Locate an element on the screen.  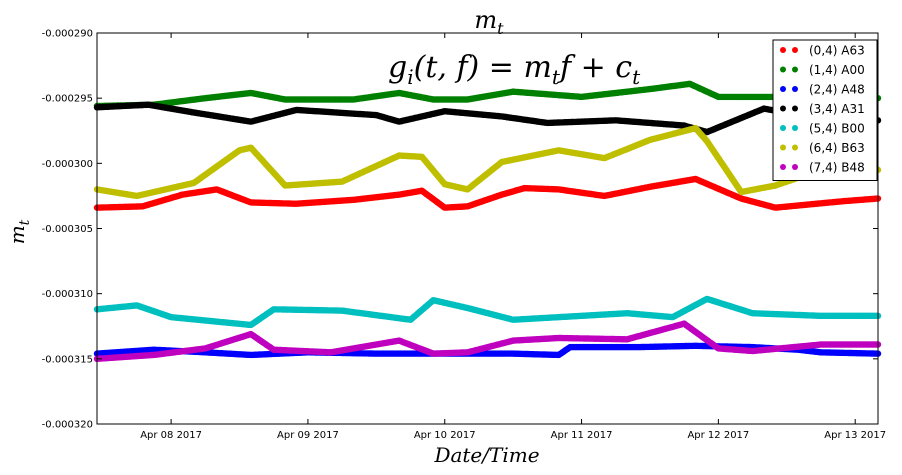
legend-item: (0,4) A63 is located at coordinates (822, 51).